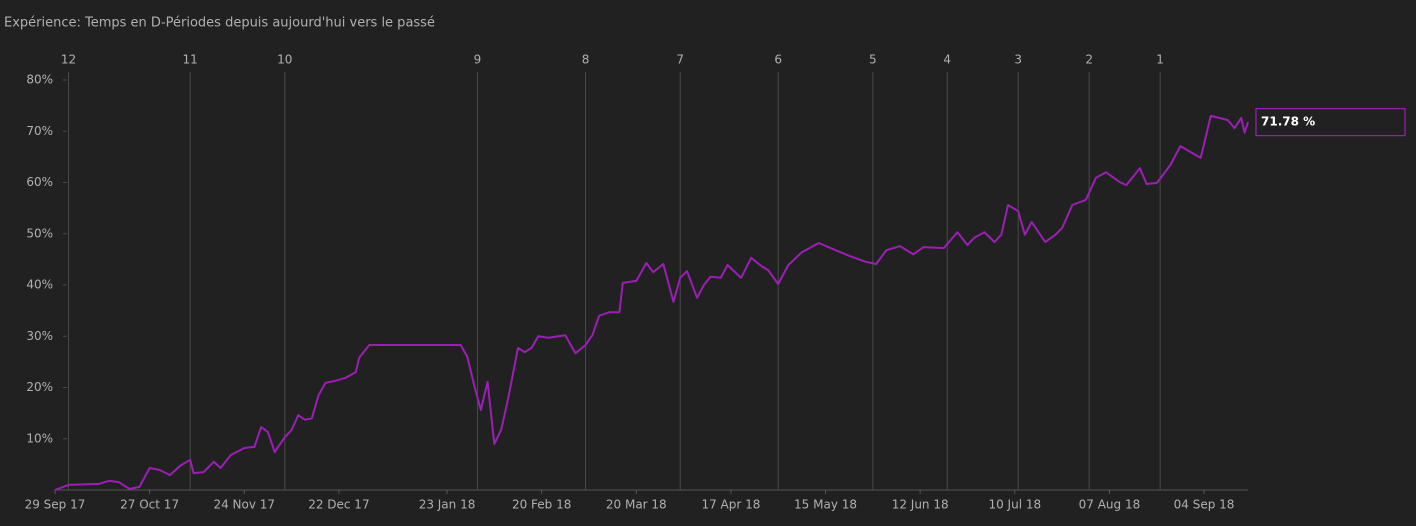 Image resolution: width=1416 pixels, height=526 pixels. I want to click on y-tick-label: 70%, so click(39, 131).